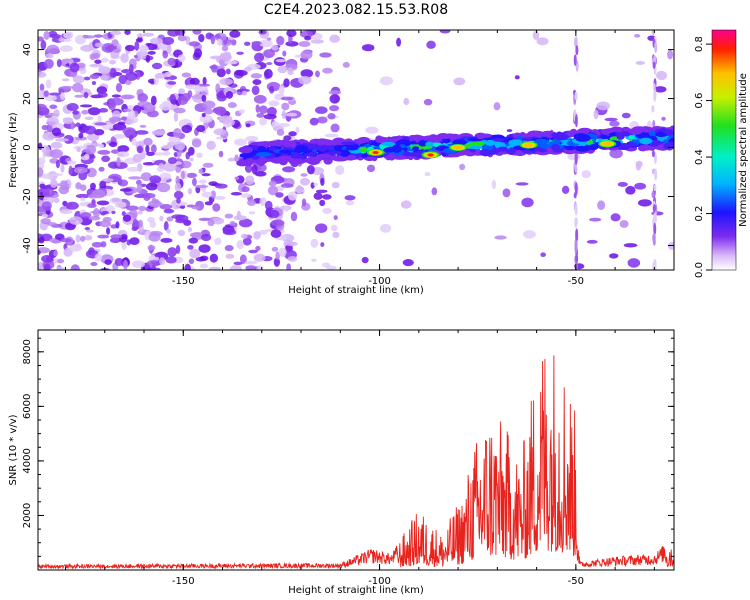 The height and width of the screenshot is (600, 750). Describe the element at coordinates (27, 196) in the screenshot. I see `y-tick-label: -20` at that location.